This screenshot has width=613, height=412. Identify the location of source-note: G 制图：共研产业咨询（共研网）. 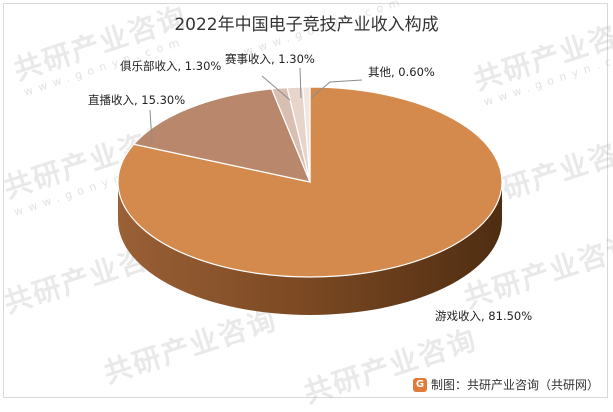
(506, 384).